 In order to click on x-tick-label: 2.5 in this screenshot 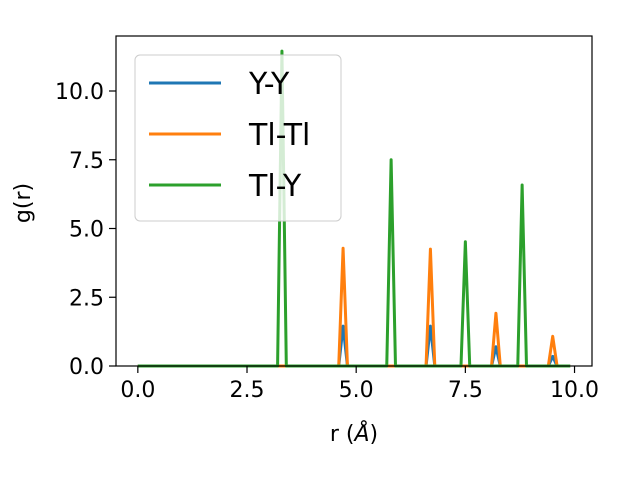, I will do `click(247, 390)`.